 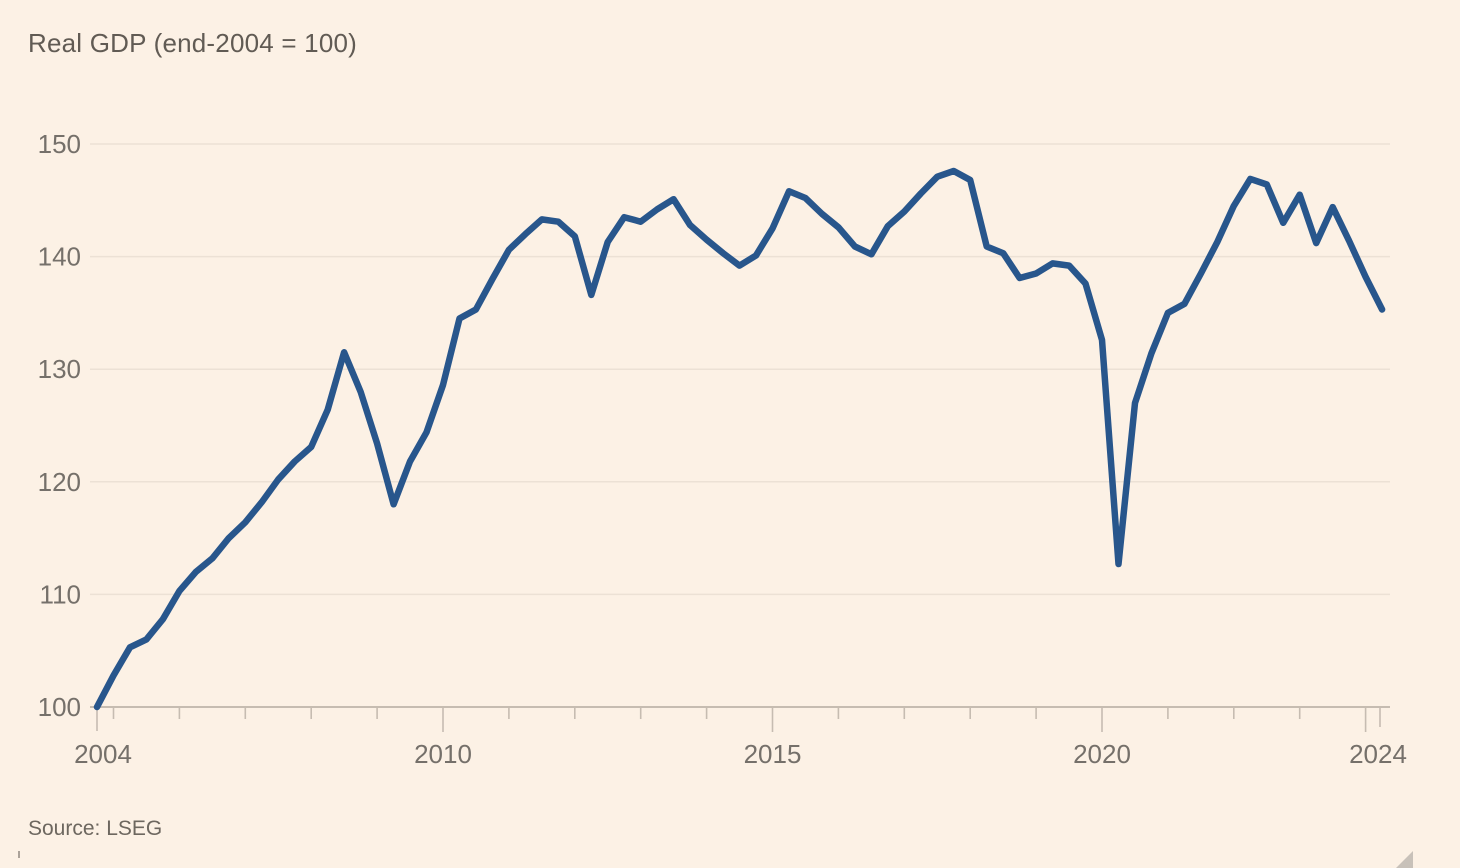 What do you see at coordinates (443, 754) in the screenshot?
I see `x-tick-label-2010: 2010` at bounding box center [443, 754].